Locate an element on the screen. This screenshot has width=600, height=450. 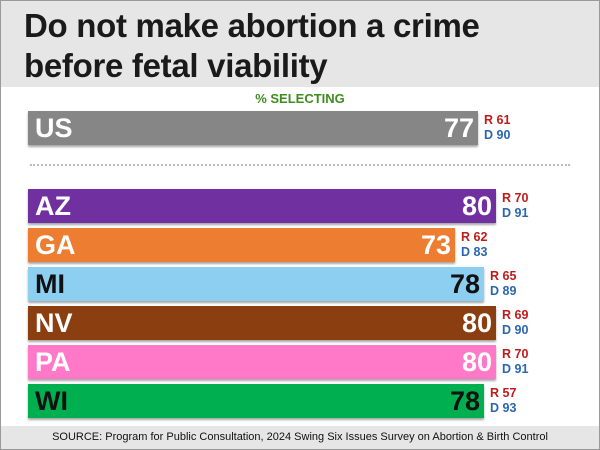
bar-value-label: 73 is located at coordinates (435, 245).